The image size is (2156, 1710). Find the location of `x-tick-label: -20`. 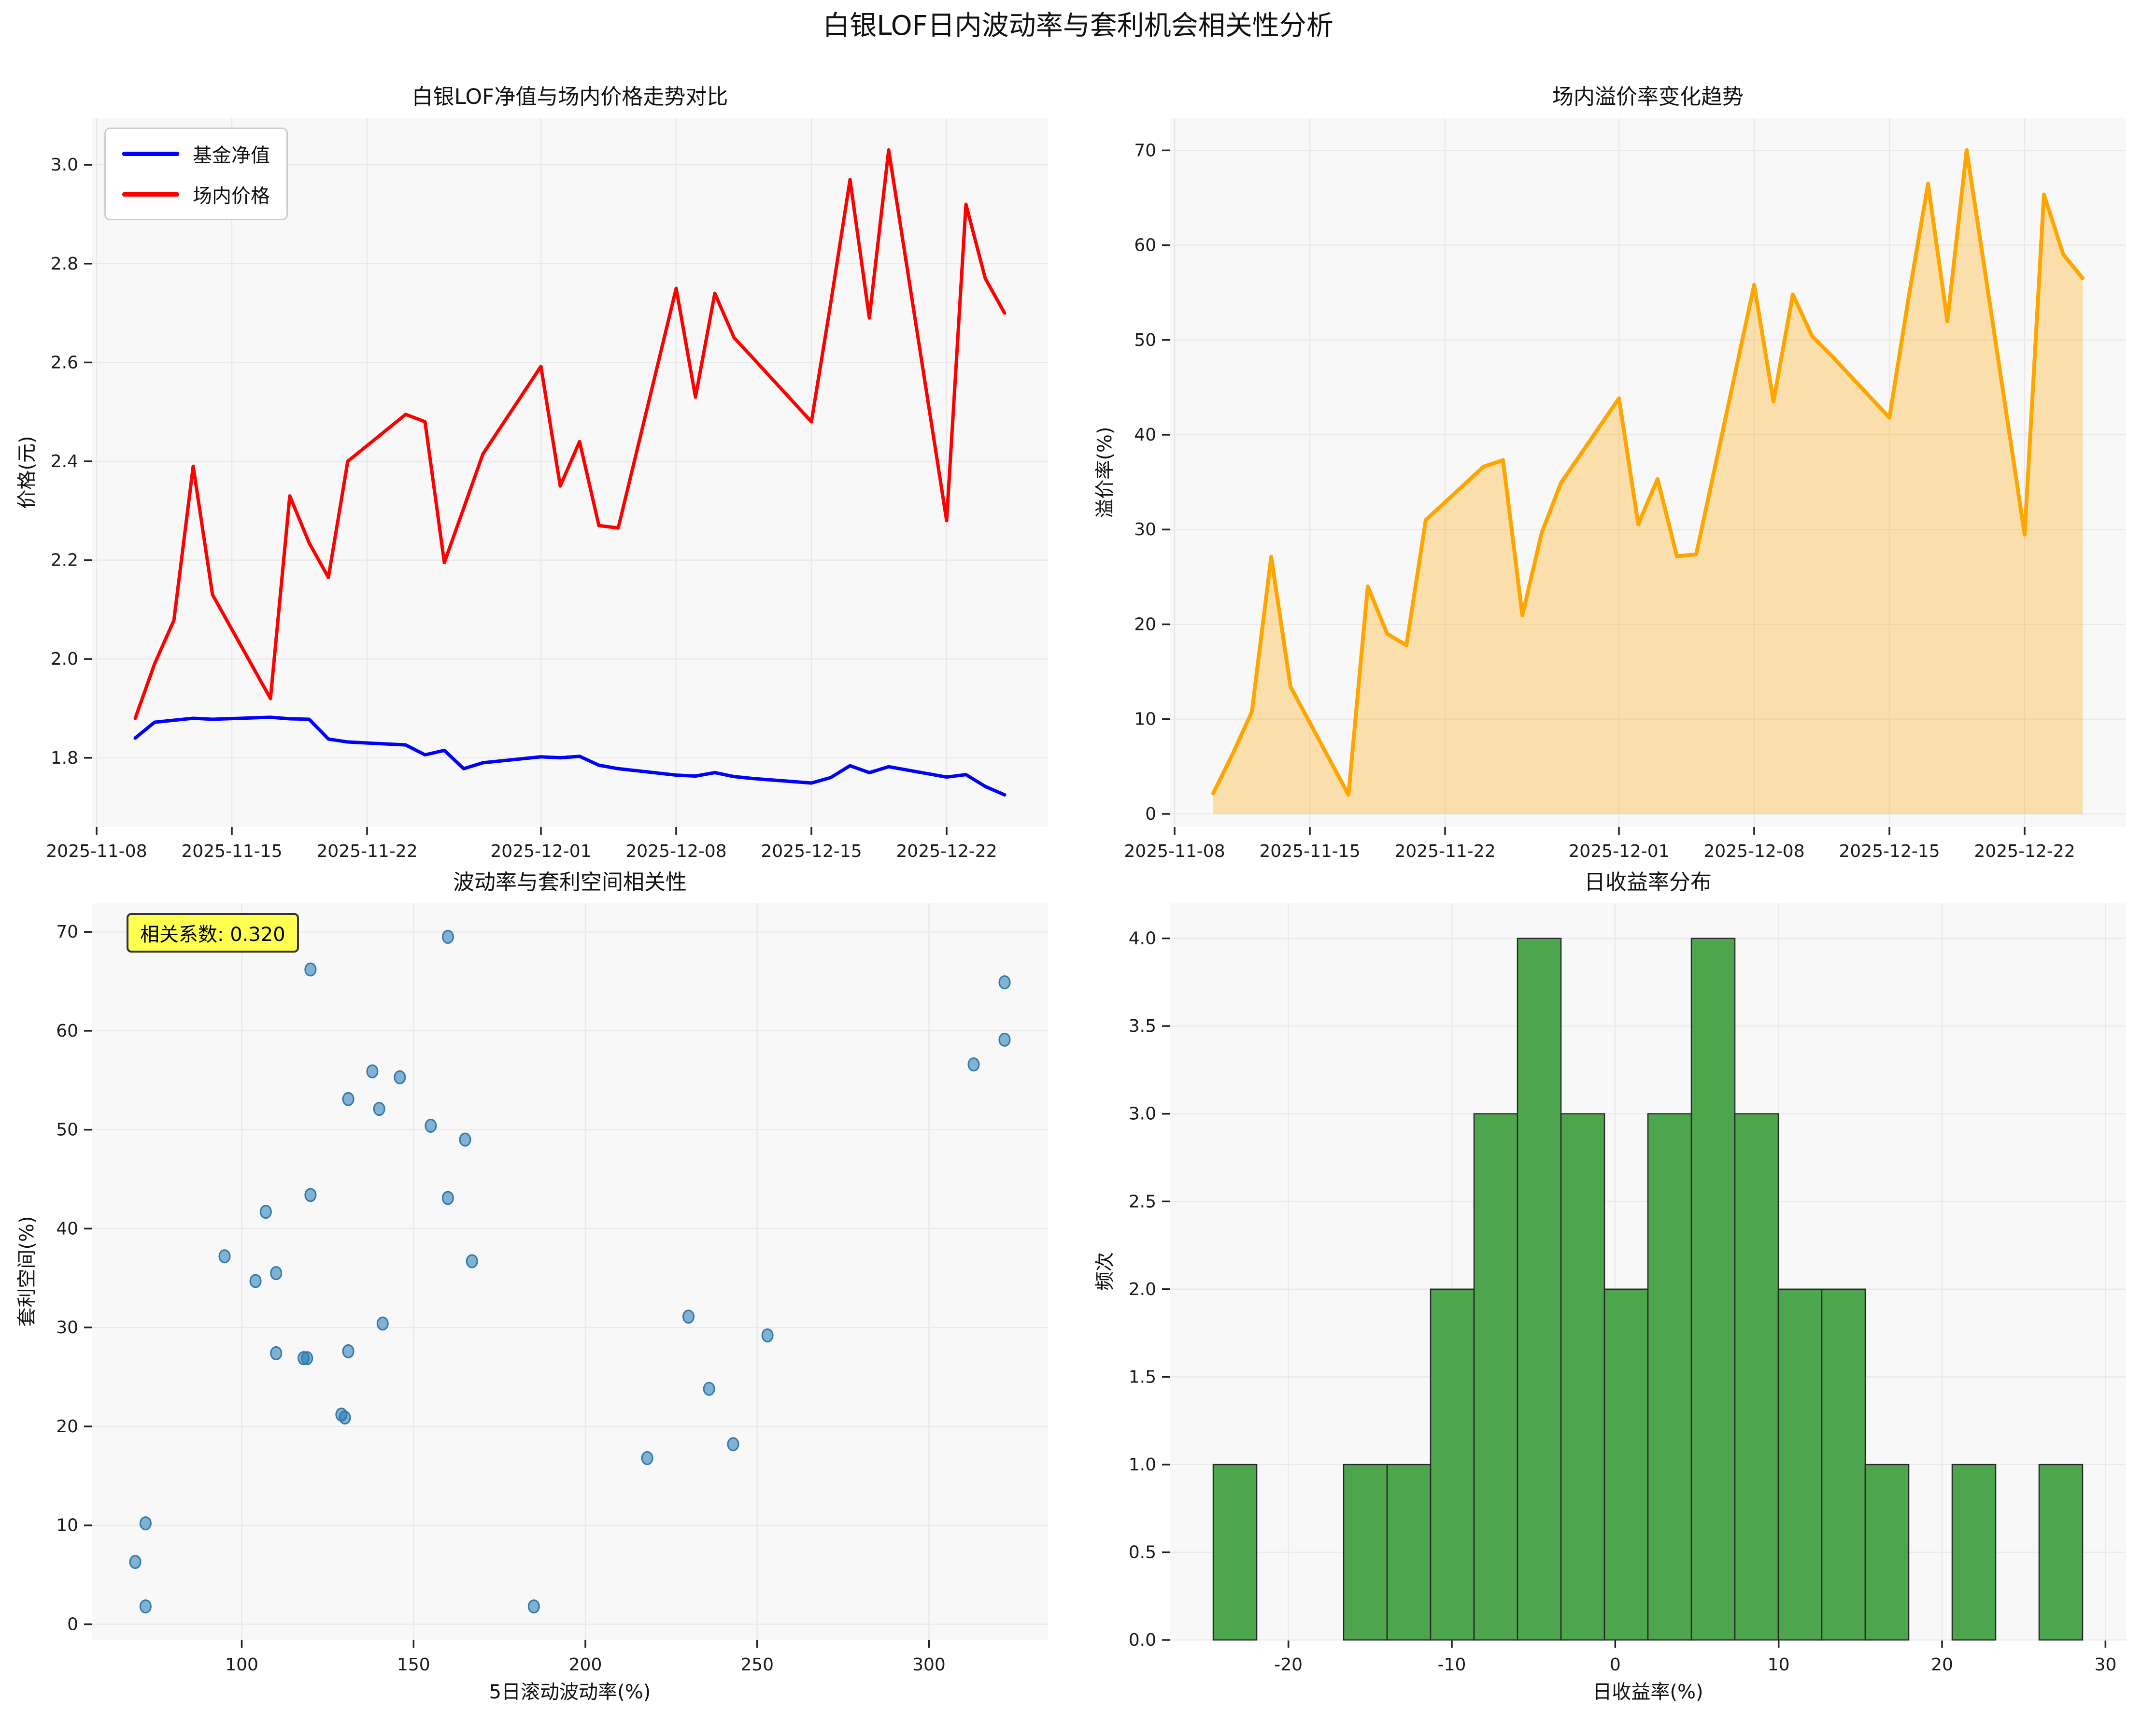

x-tick-label: -20 is located at coordinates (1288, 1665).